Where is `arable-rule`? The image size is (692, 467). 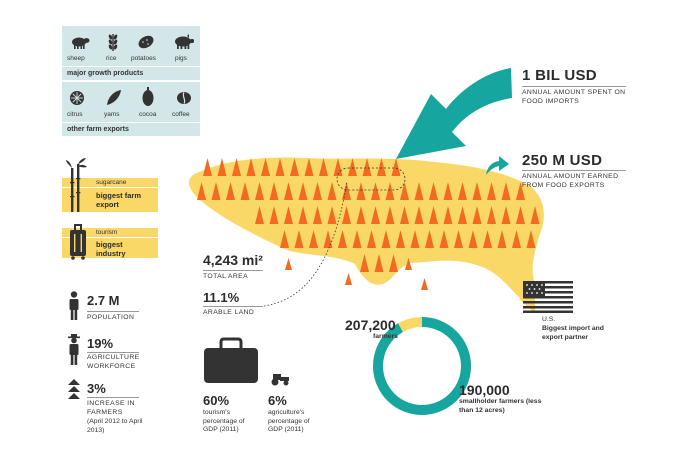 arable-rule is located at coordinates (233, 306).